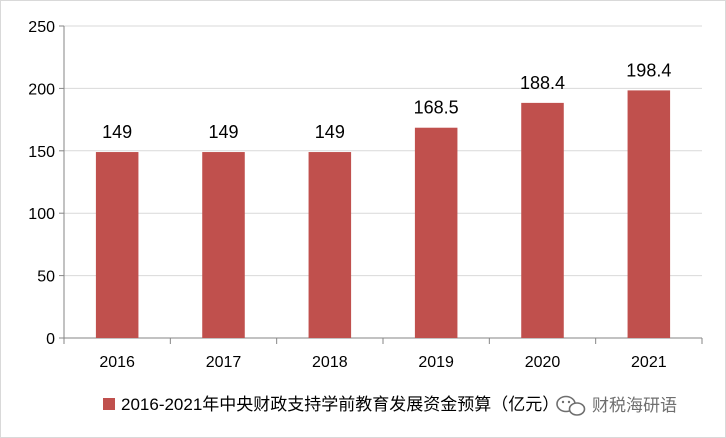 The height and width of the screenshot is (438, 726). What do you see at coordinates (117, 132) in the screenshot?
I see `data-label-2016: 149` at bounding box center [117, 132].